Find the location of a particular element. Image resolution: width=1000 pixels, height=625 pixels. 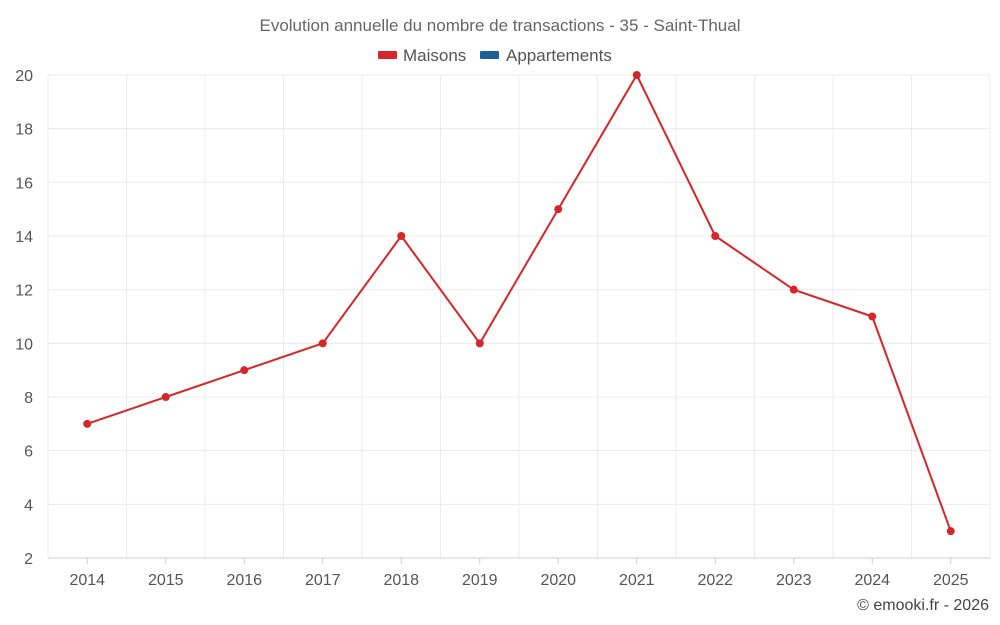

y-axis-ticks: 2 4 6 8 10 12 14 16 18 20 is located at coordinates (24, 318).